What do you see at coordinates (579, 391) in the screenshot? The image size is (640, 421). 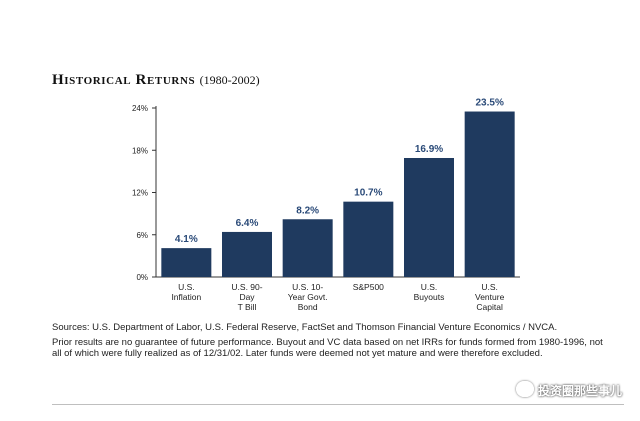 I see `watermark-text: 投资圈那些事儿` at bounding box center [579, 391].